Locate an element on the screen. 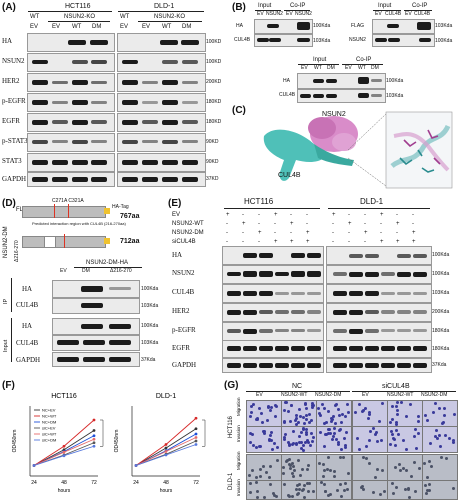 Image resolution: width=459 pixels, height=500 pixels. b1-header-coip: Co-IP is located at coordinates (298, 6).